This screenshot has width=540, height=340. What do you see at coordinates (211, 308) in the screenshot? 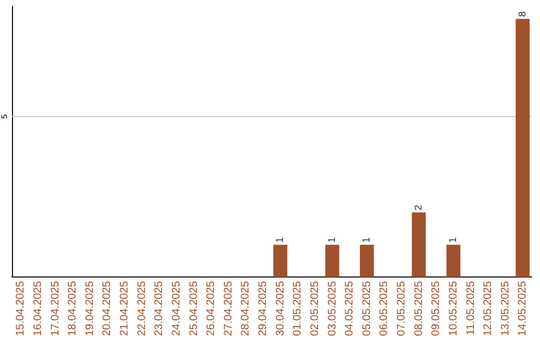
I see `x-tick-label: 26.04.2025` at bounding box center [211, 308].